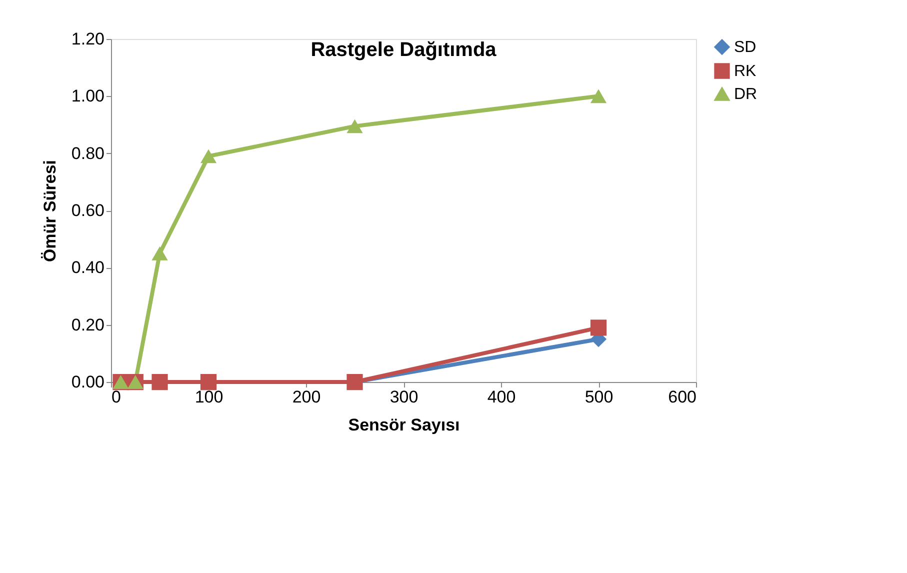  Describe the element at coordinates (87, 268) in the screenshot. I see `y-tick-label: 0.40` at that location.